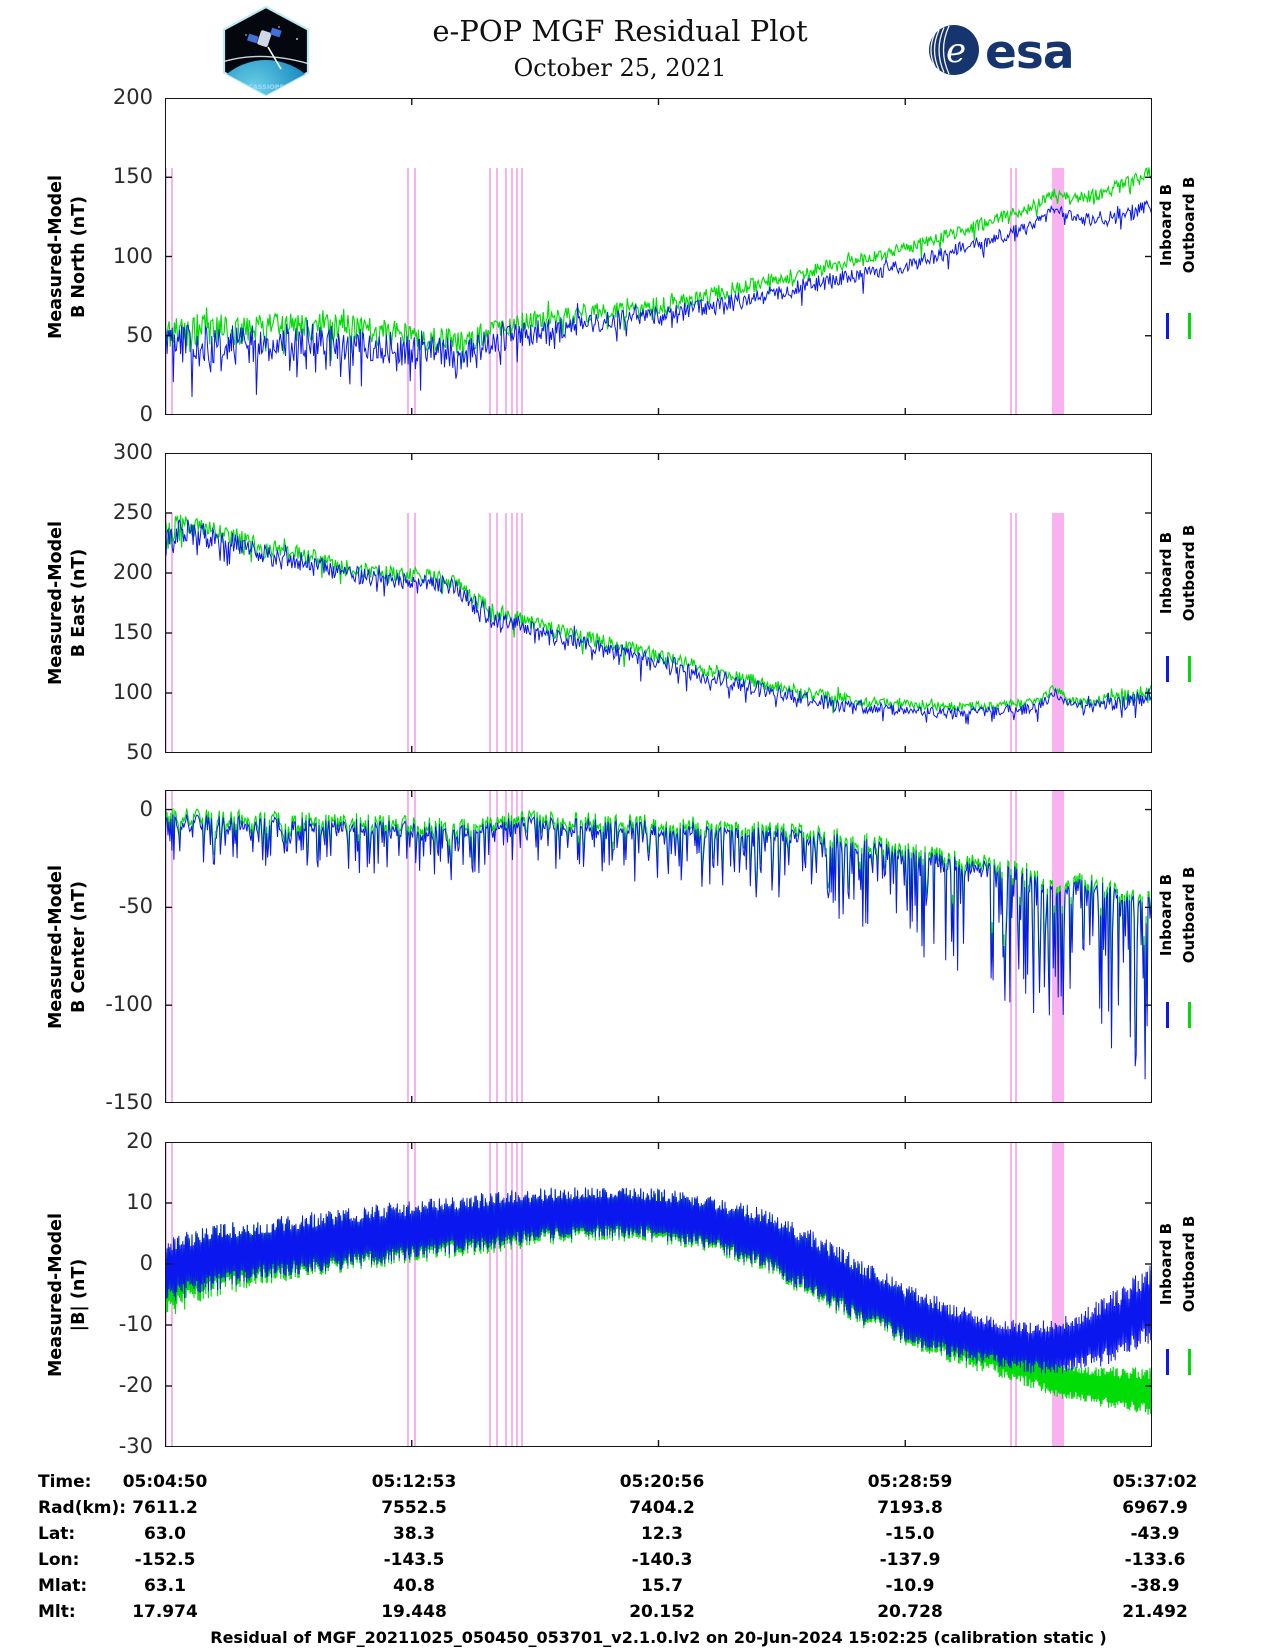  What do you see at coordinates (620, 31) in the screenshot?
I see `page-title: e-POP MGF Residual Plot` at bounding box center [620, 31].